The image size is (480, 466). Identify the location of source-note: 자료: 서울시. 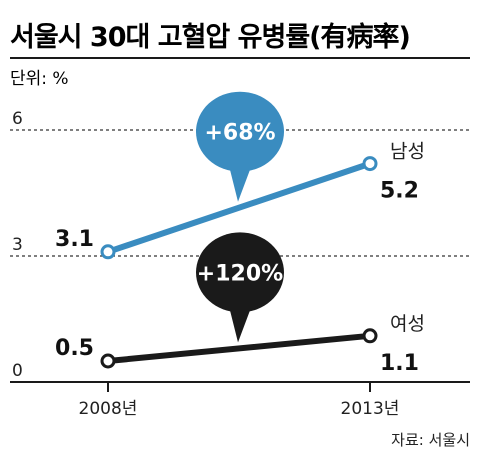
(430, 440).